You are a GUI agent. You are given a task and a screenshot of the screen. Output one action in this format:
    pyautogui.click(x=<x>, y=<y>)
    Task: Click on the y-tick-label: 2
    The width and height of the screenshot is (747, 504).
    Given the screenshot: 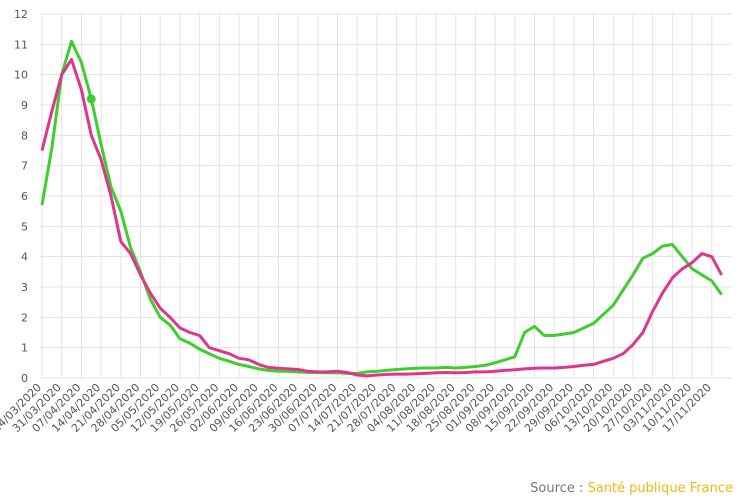 What is the action you would take?
    pyautogui.click(x=24, y=317)
    